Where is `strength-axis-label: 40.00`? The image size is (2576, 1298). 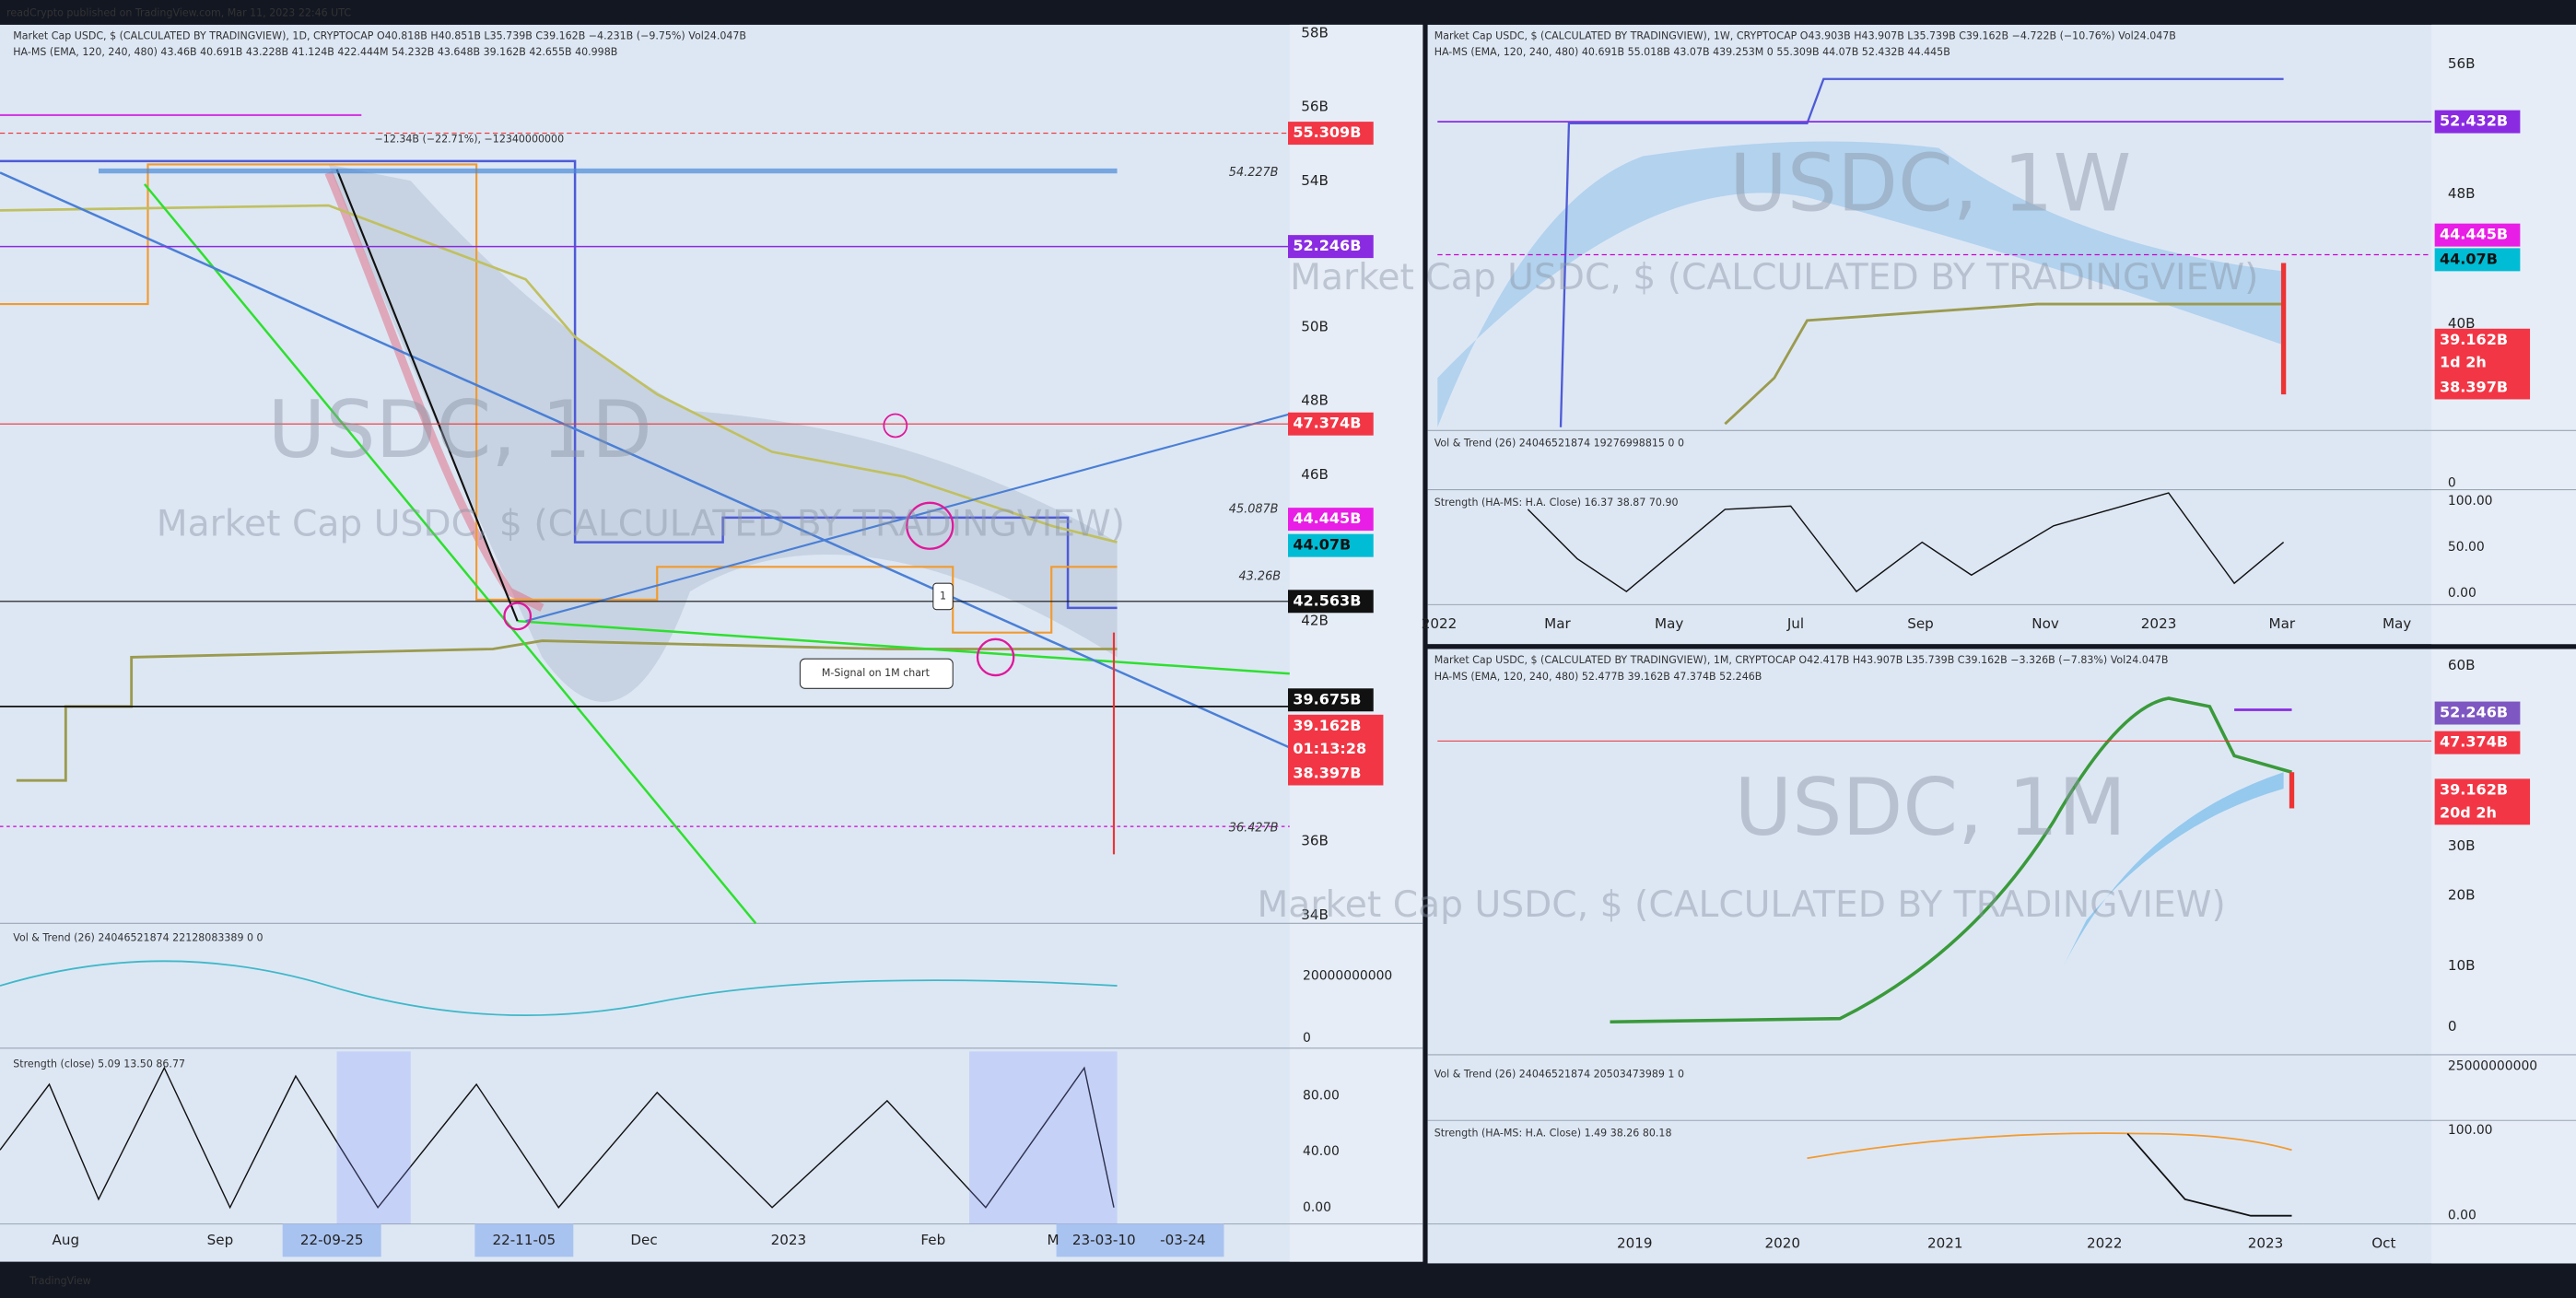 strength-axis-label: 40.00 is located at coordinates (1321, 1151).